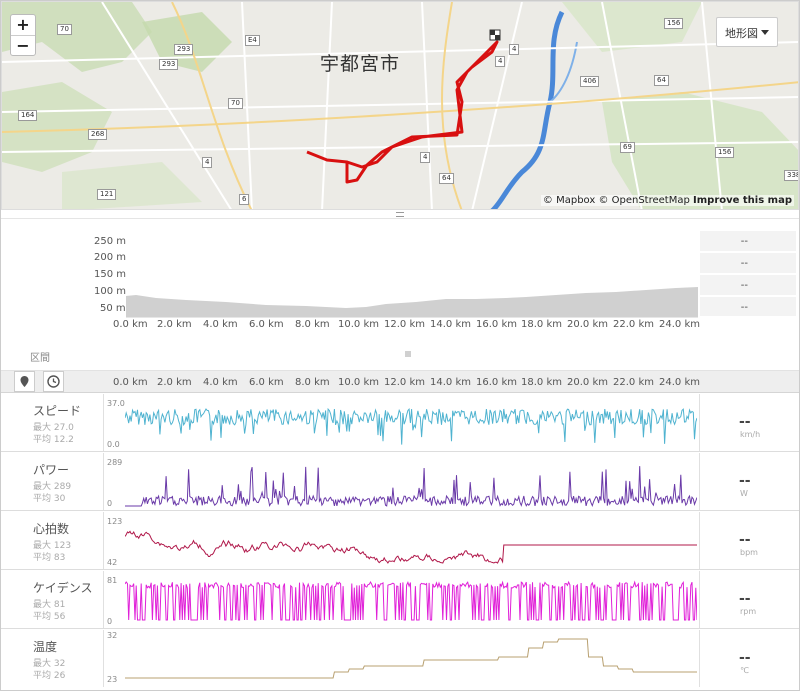 This screenshot has height=691, width=800. Describe the element at coordinates (404, 324) in the screenshot. I see `elev-x-label: 12.0 km` at that location.